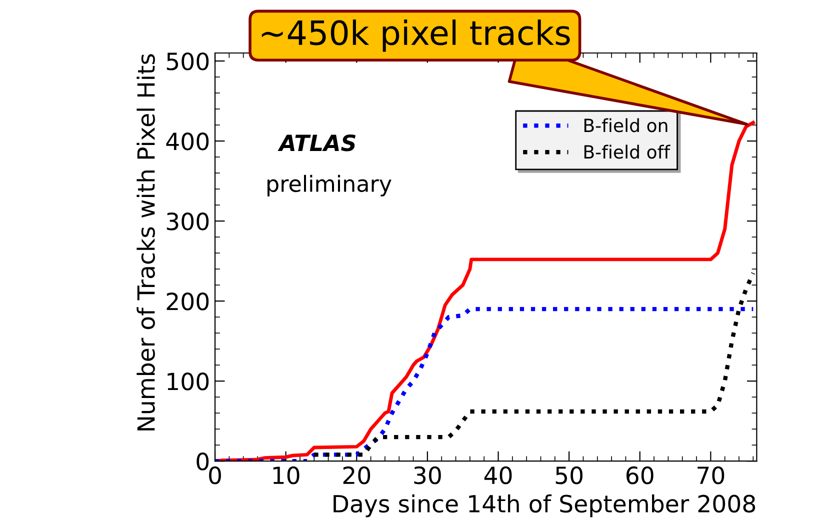 This screenshot has width=827, height=530. What do you see at coordinates (627, 151) in the screenshot?
I see `legend-label: B-field off` at bounding box center [627, 151].